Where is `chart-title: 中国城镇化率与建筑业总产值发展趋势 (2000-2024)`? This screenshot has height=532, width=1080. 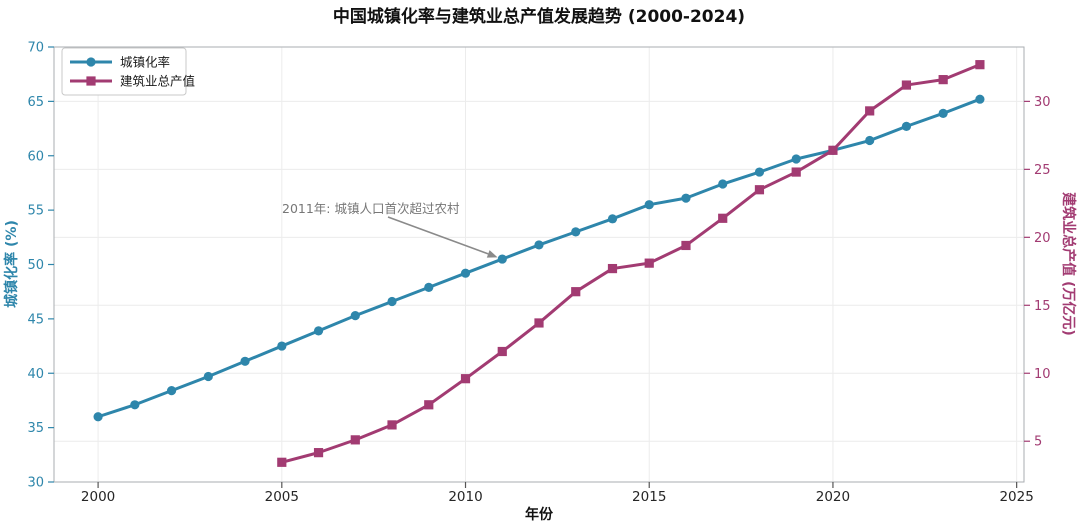 chart-title: 中国城镇化率与建筑业总产值发展趋势 (2000-2024) is located at coordinates (539, 16).